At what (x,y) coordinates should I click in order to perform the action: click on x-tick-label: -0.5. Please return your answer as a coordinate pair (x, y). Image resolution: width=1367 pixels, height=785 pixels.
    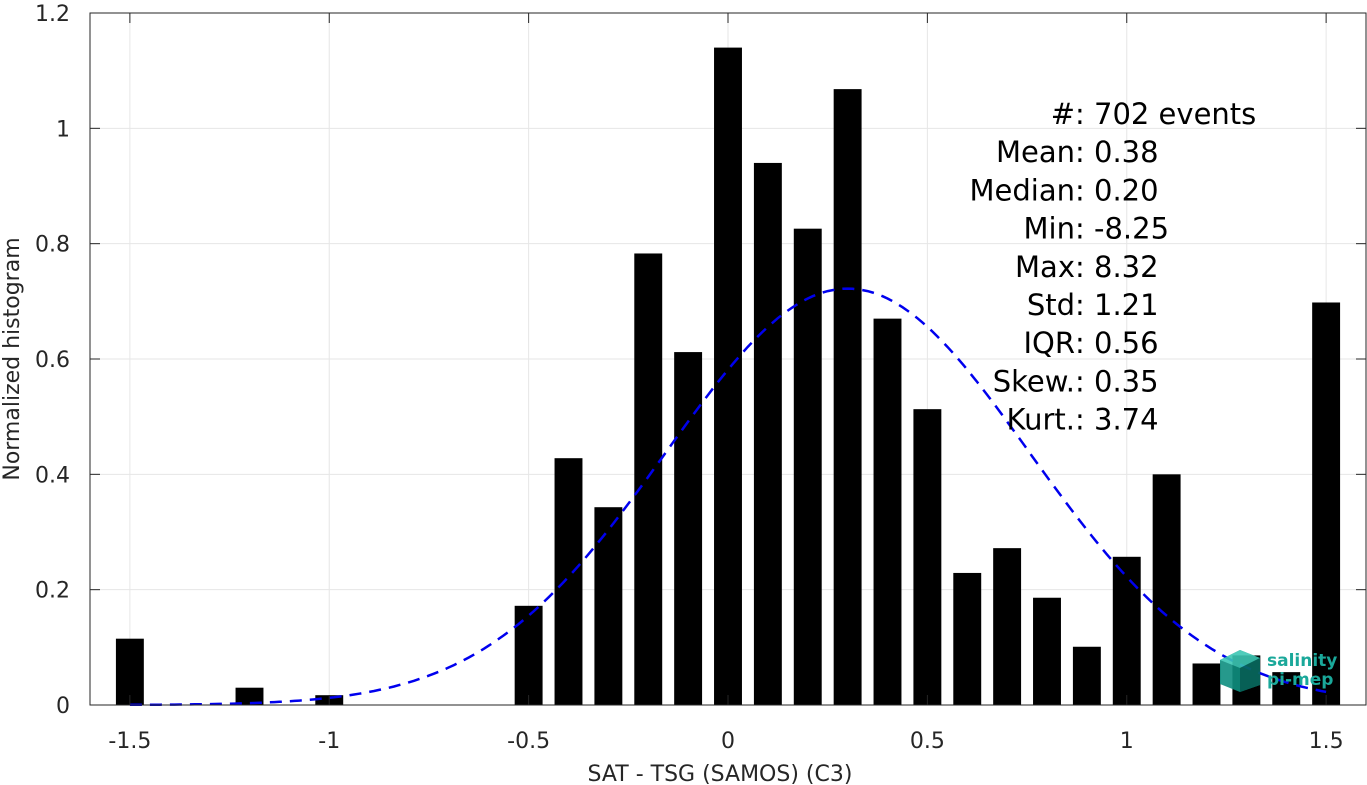
    Looking at the image, I should click on (528, 741).